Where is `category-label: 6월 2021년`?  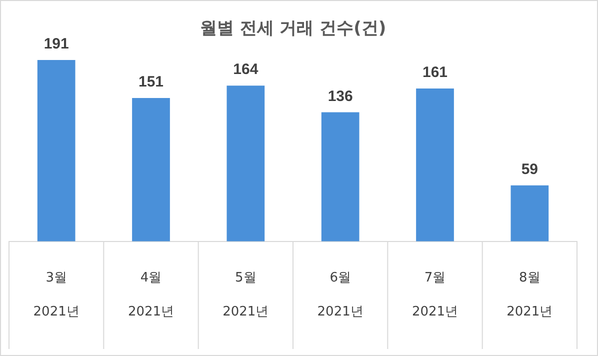 category-label: 6월 2021년 is located at coordinates (340, 295).